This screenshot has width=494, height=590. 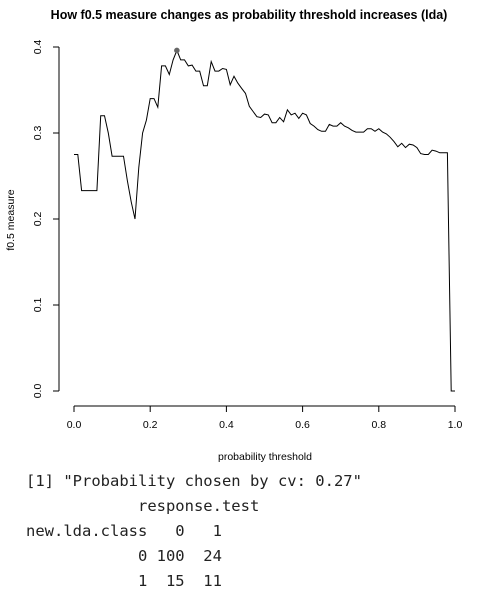 What do you see at coordinates (124, 556) in the screenshot?
I see `console-line: 0 100 24` at bounding box center [124, 556].